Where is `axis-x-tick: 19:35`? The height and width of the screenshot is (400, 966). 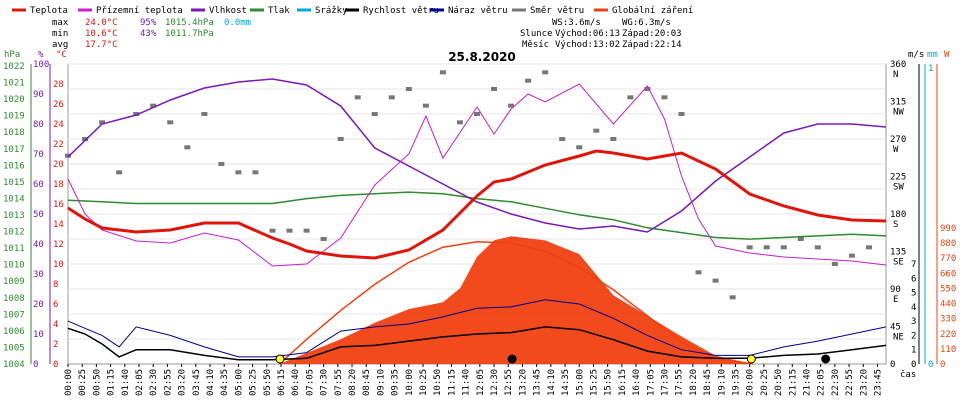 axis-x-tick: 19:35 is located at coordinates (736, 382).